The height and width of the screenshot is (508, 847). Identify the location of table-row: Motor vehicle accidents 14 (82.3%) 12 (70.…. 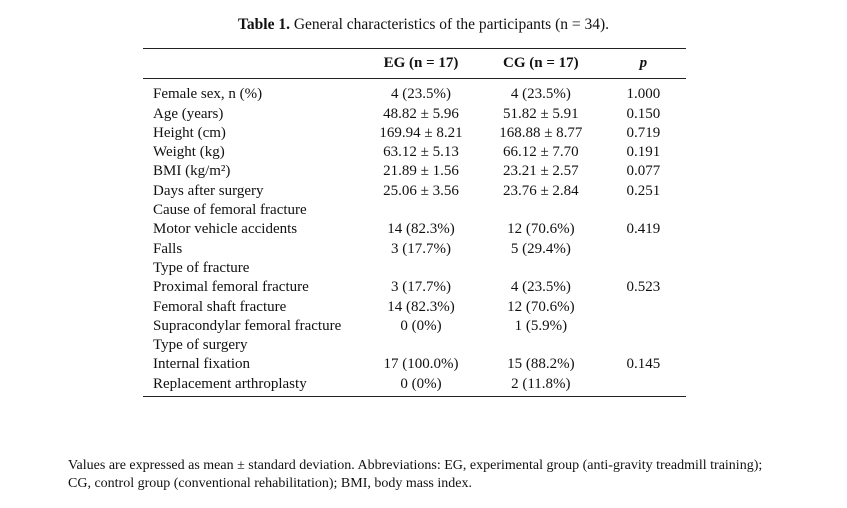
(414, 229).